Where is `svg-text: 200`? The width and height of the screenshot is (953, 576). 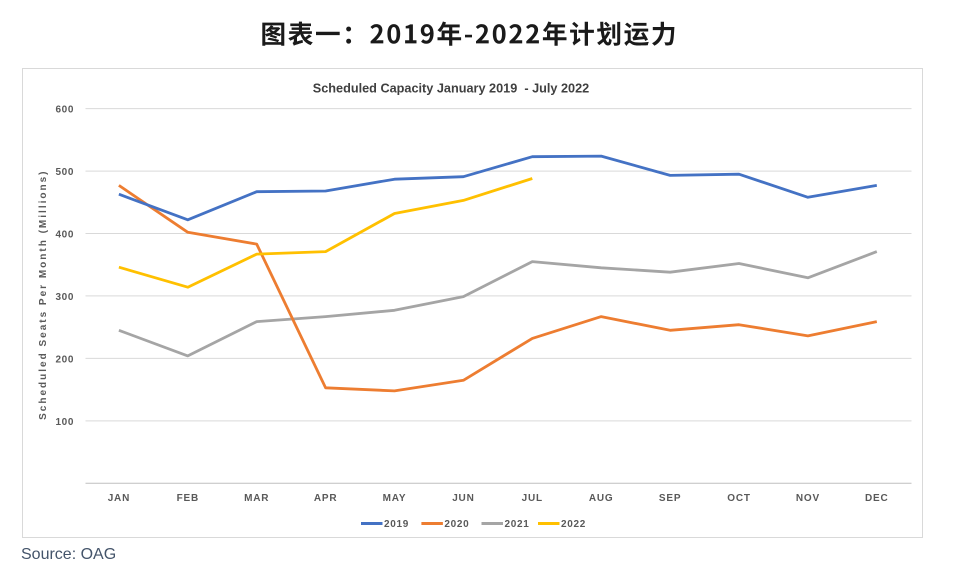 svg-text: 200 is located at coordinates (65, 359).